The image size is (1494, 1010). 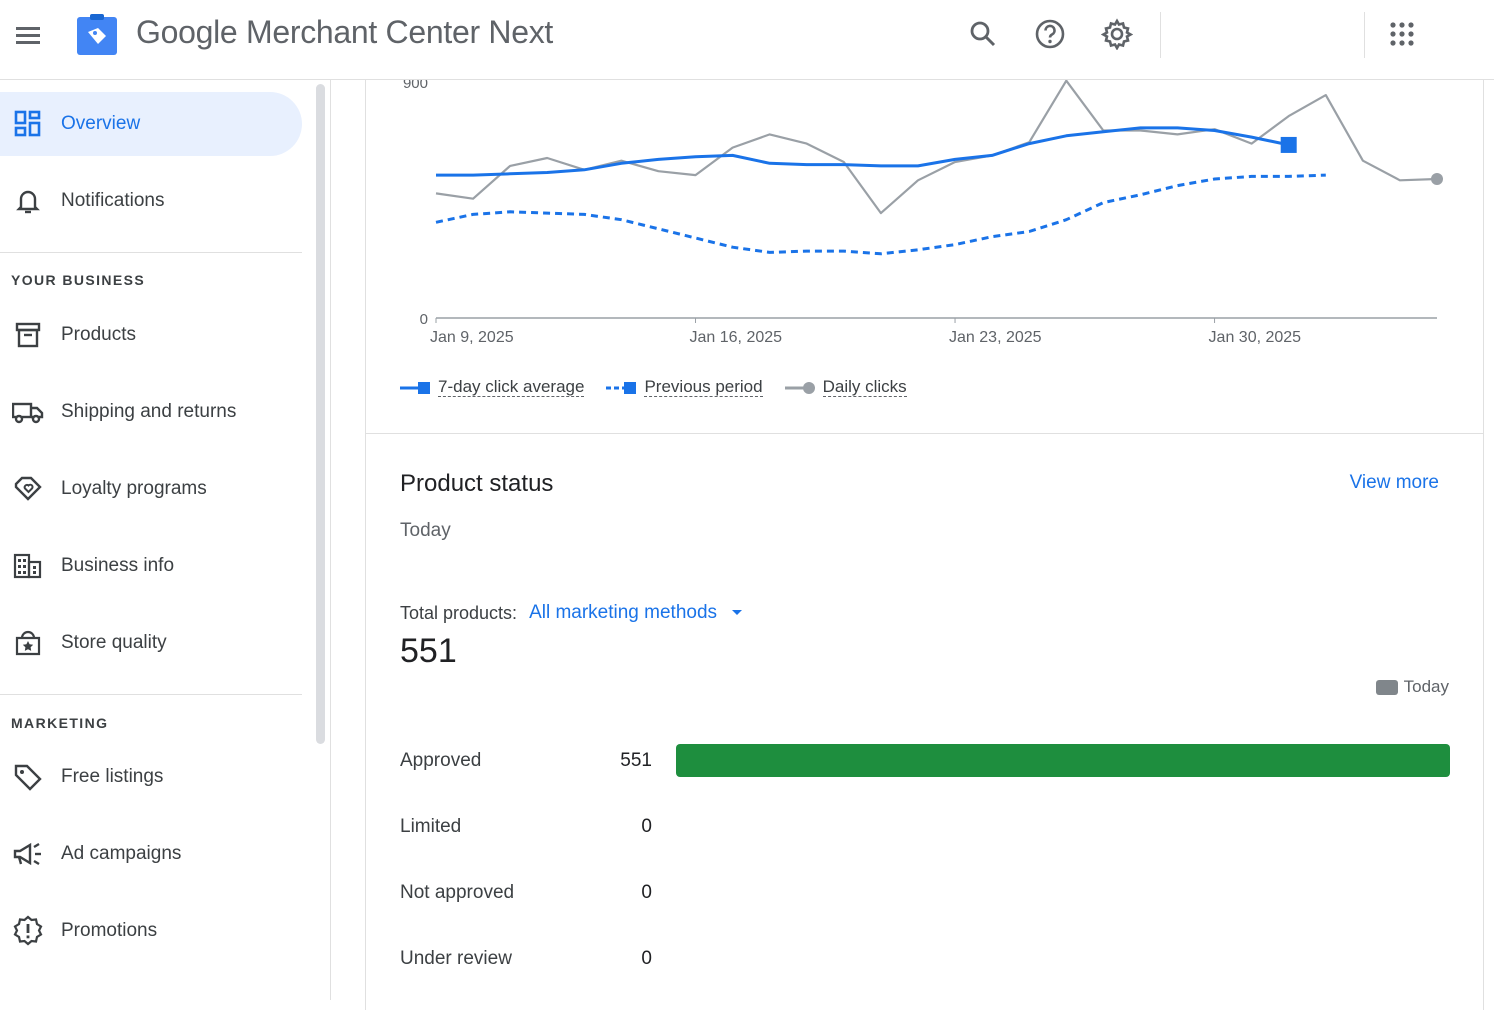 I want to click on marketing-method-dropdown: All marketing methods, so click(x=636, y=613).